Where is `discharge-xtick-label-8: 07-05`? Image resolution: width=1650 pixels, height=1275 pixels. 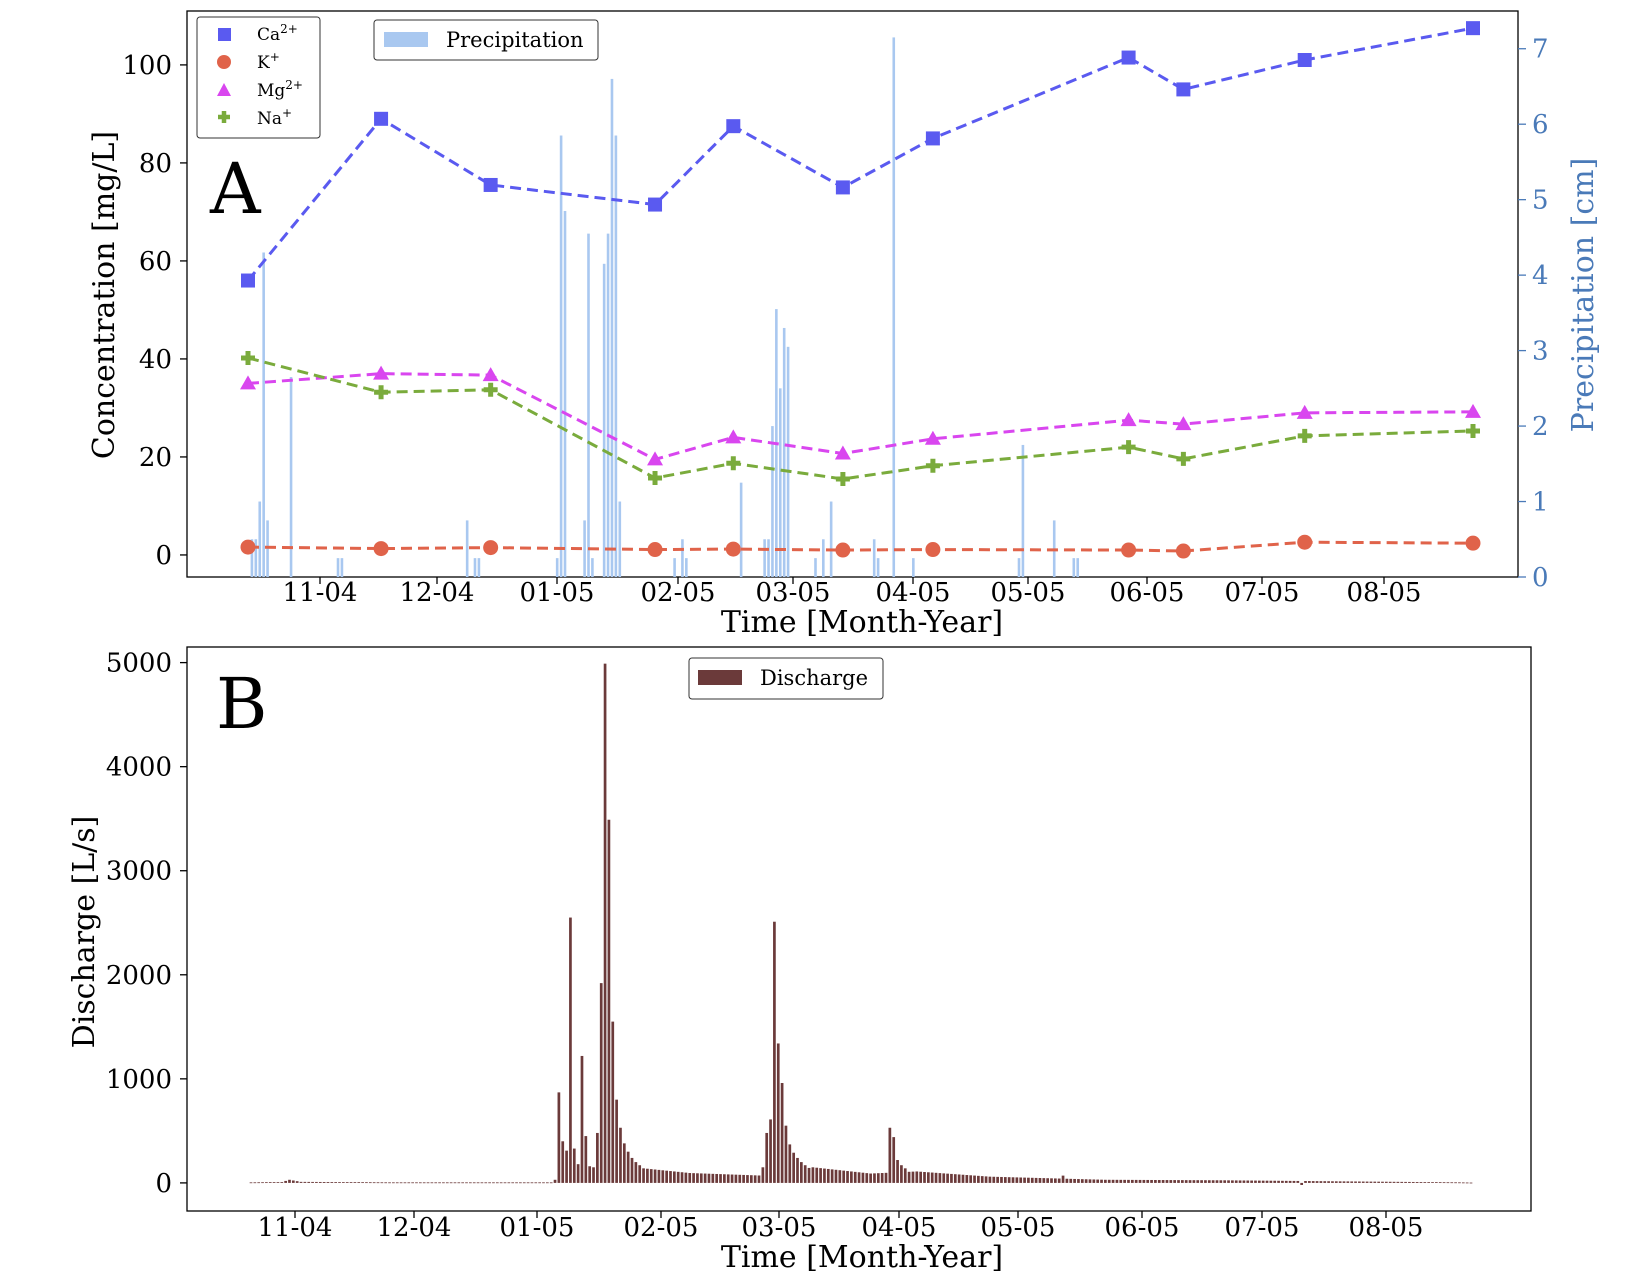
discharge-xtick-label-8: 07-05 is located at coordinates (1262, 1228).